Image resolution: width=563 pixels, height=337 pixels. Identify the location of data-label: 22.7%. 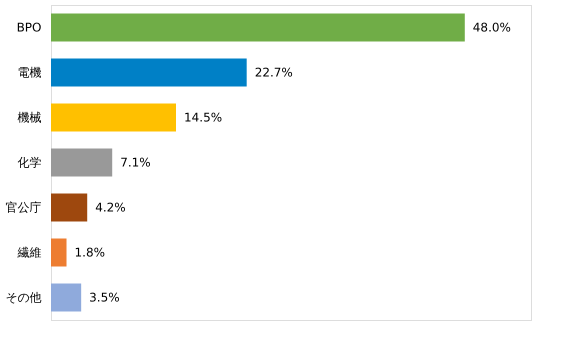
(273, 73).